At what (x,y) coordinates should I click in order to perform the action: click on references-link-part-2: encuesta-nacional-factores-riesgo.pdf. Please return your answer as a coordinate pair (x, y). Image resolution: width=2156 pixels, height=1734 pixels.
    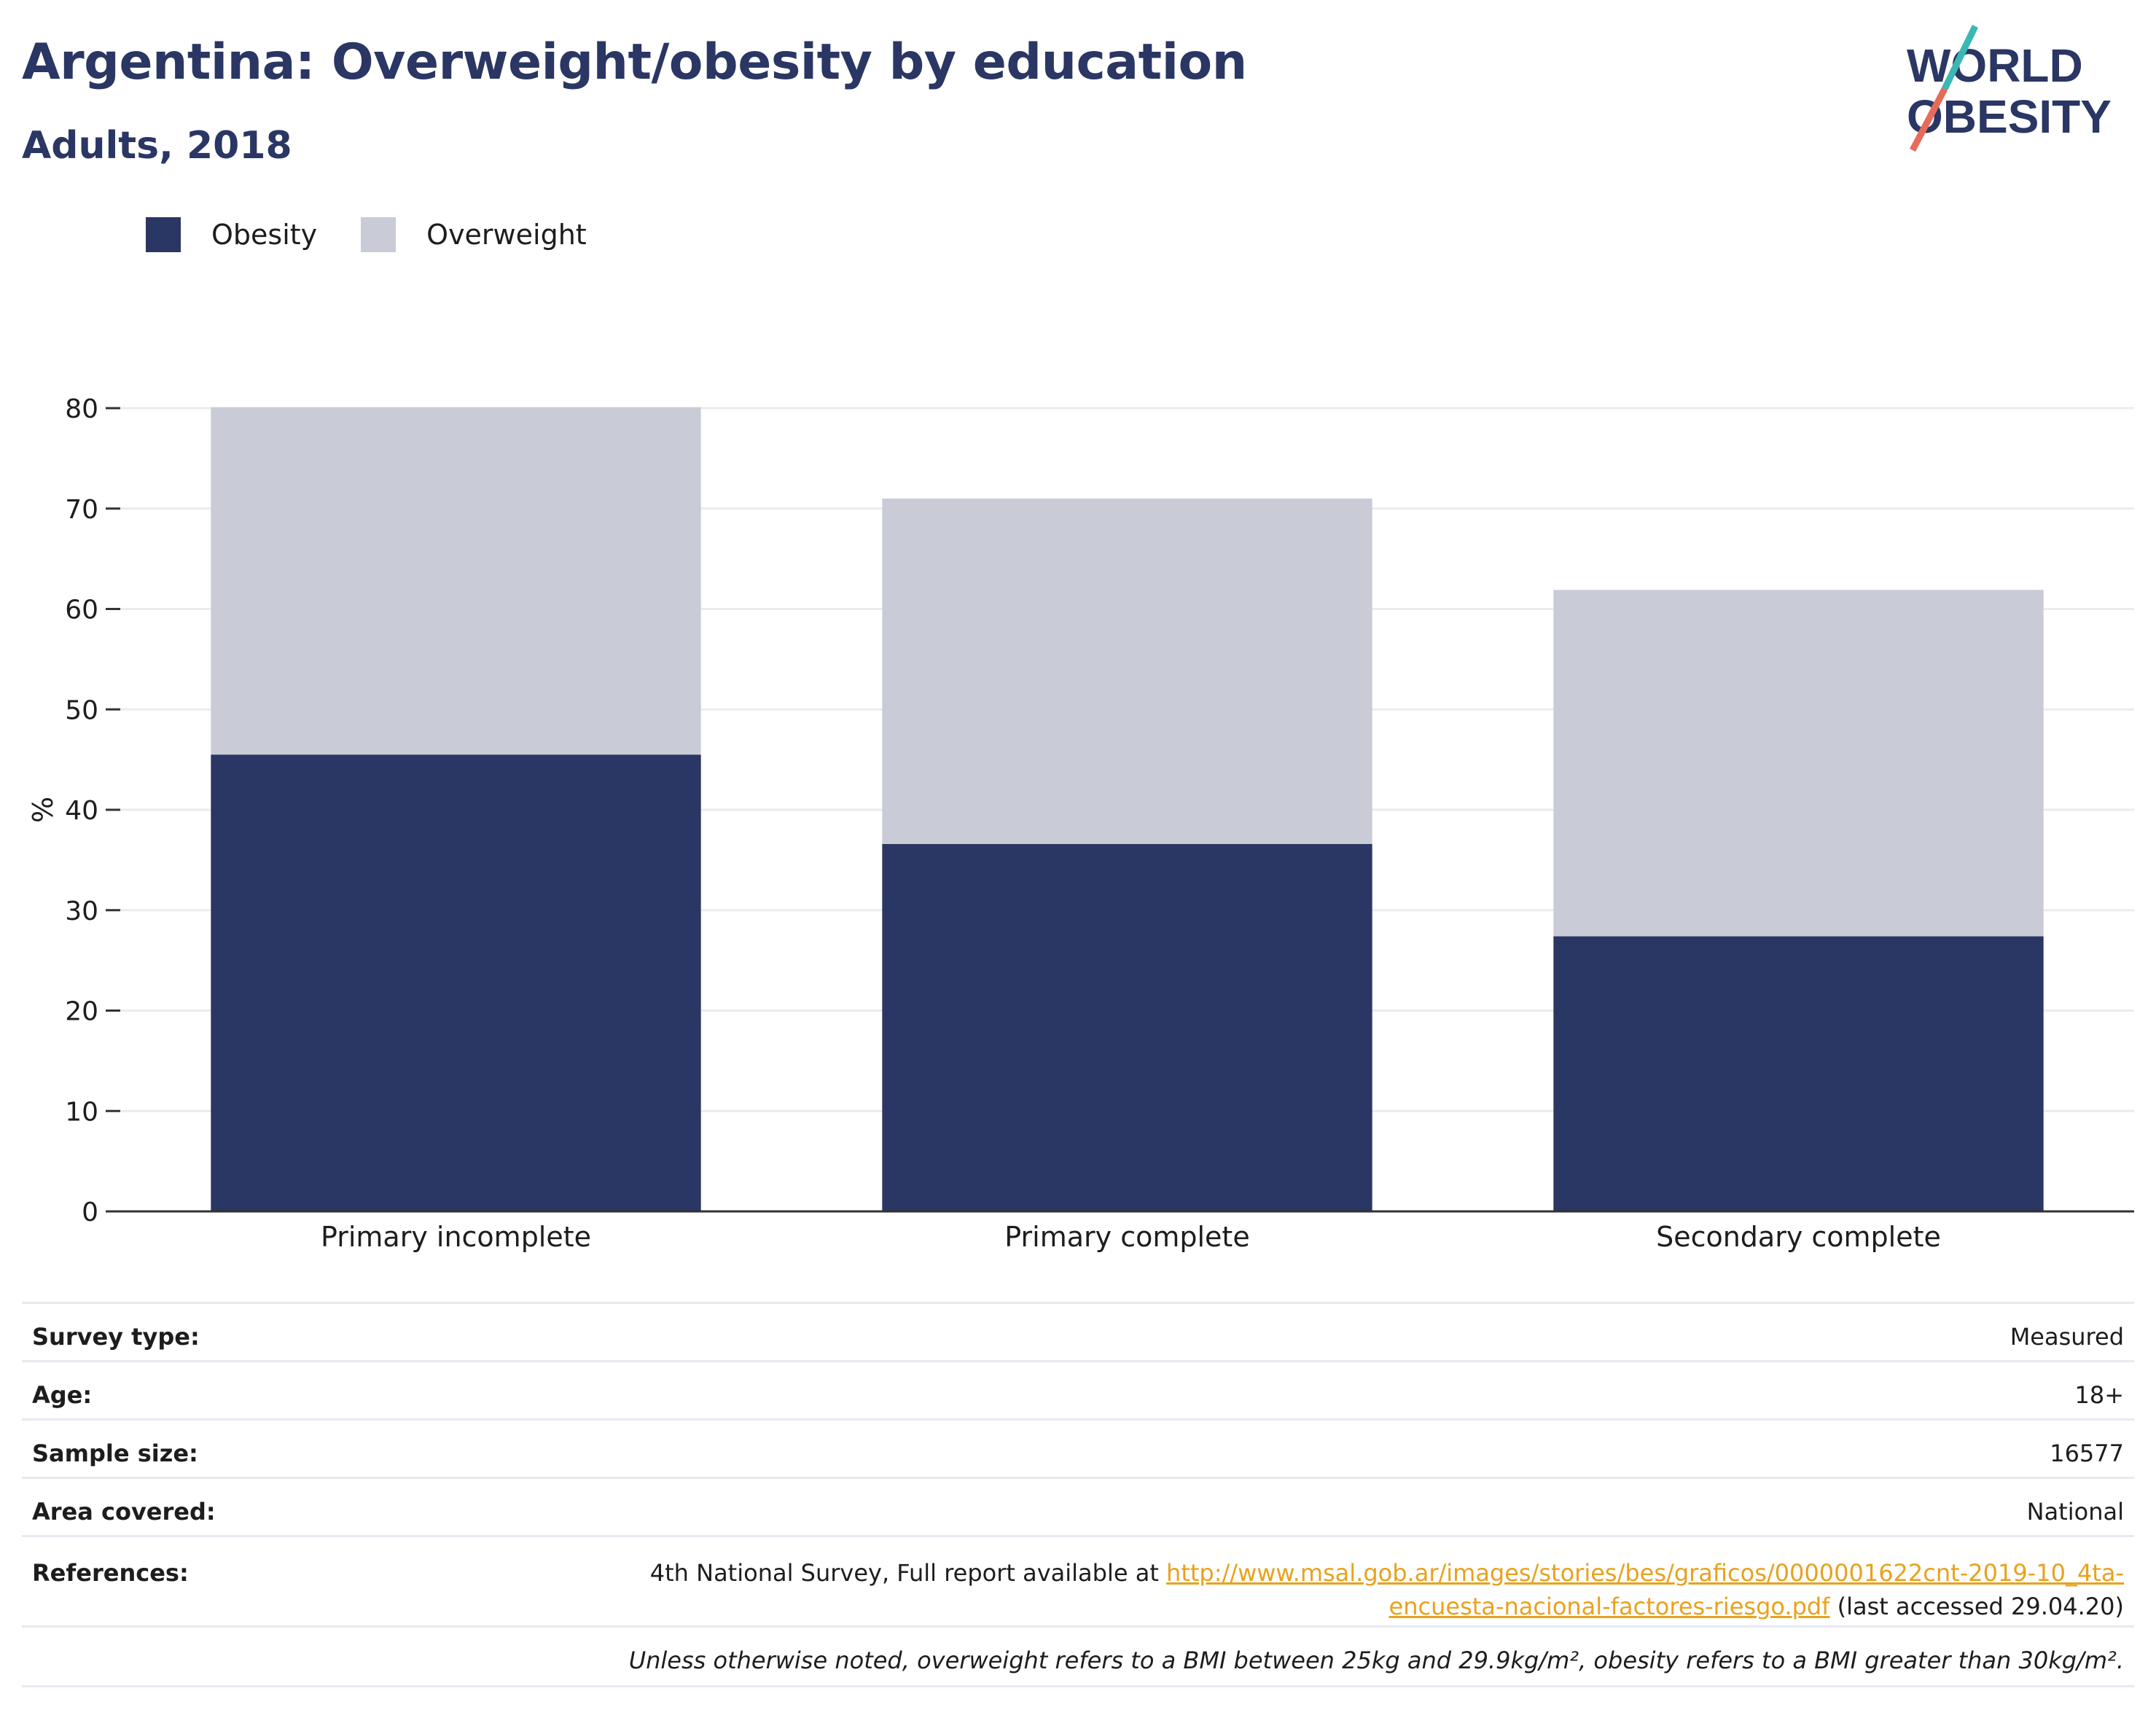
    Looking at the image, I should click on (1609, 1607).